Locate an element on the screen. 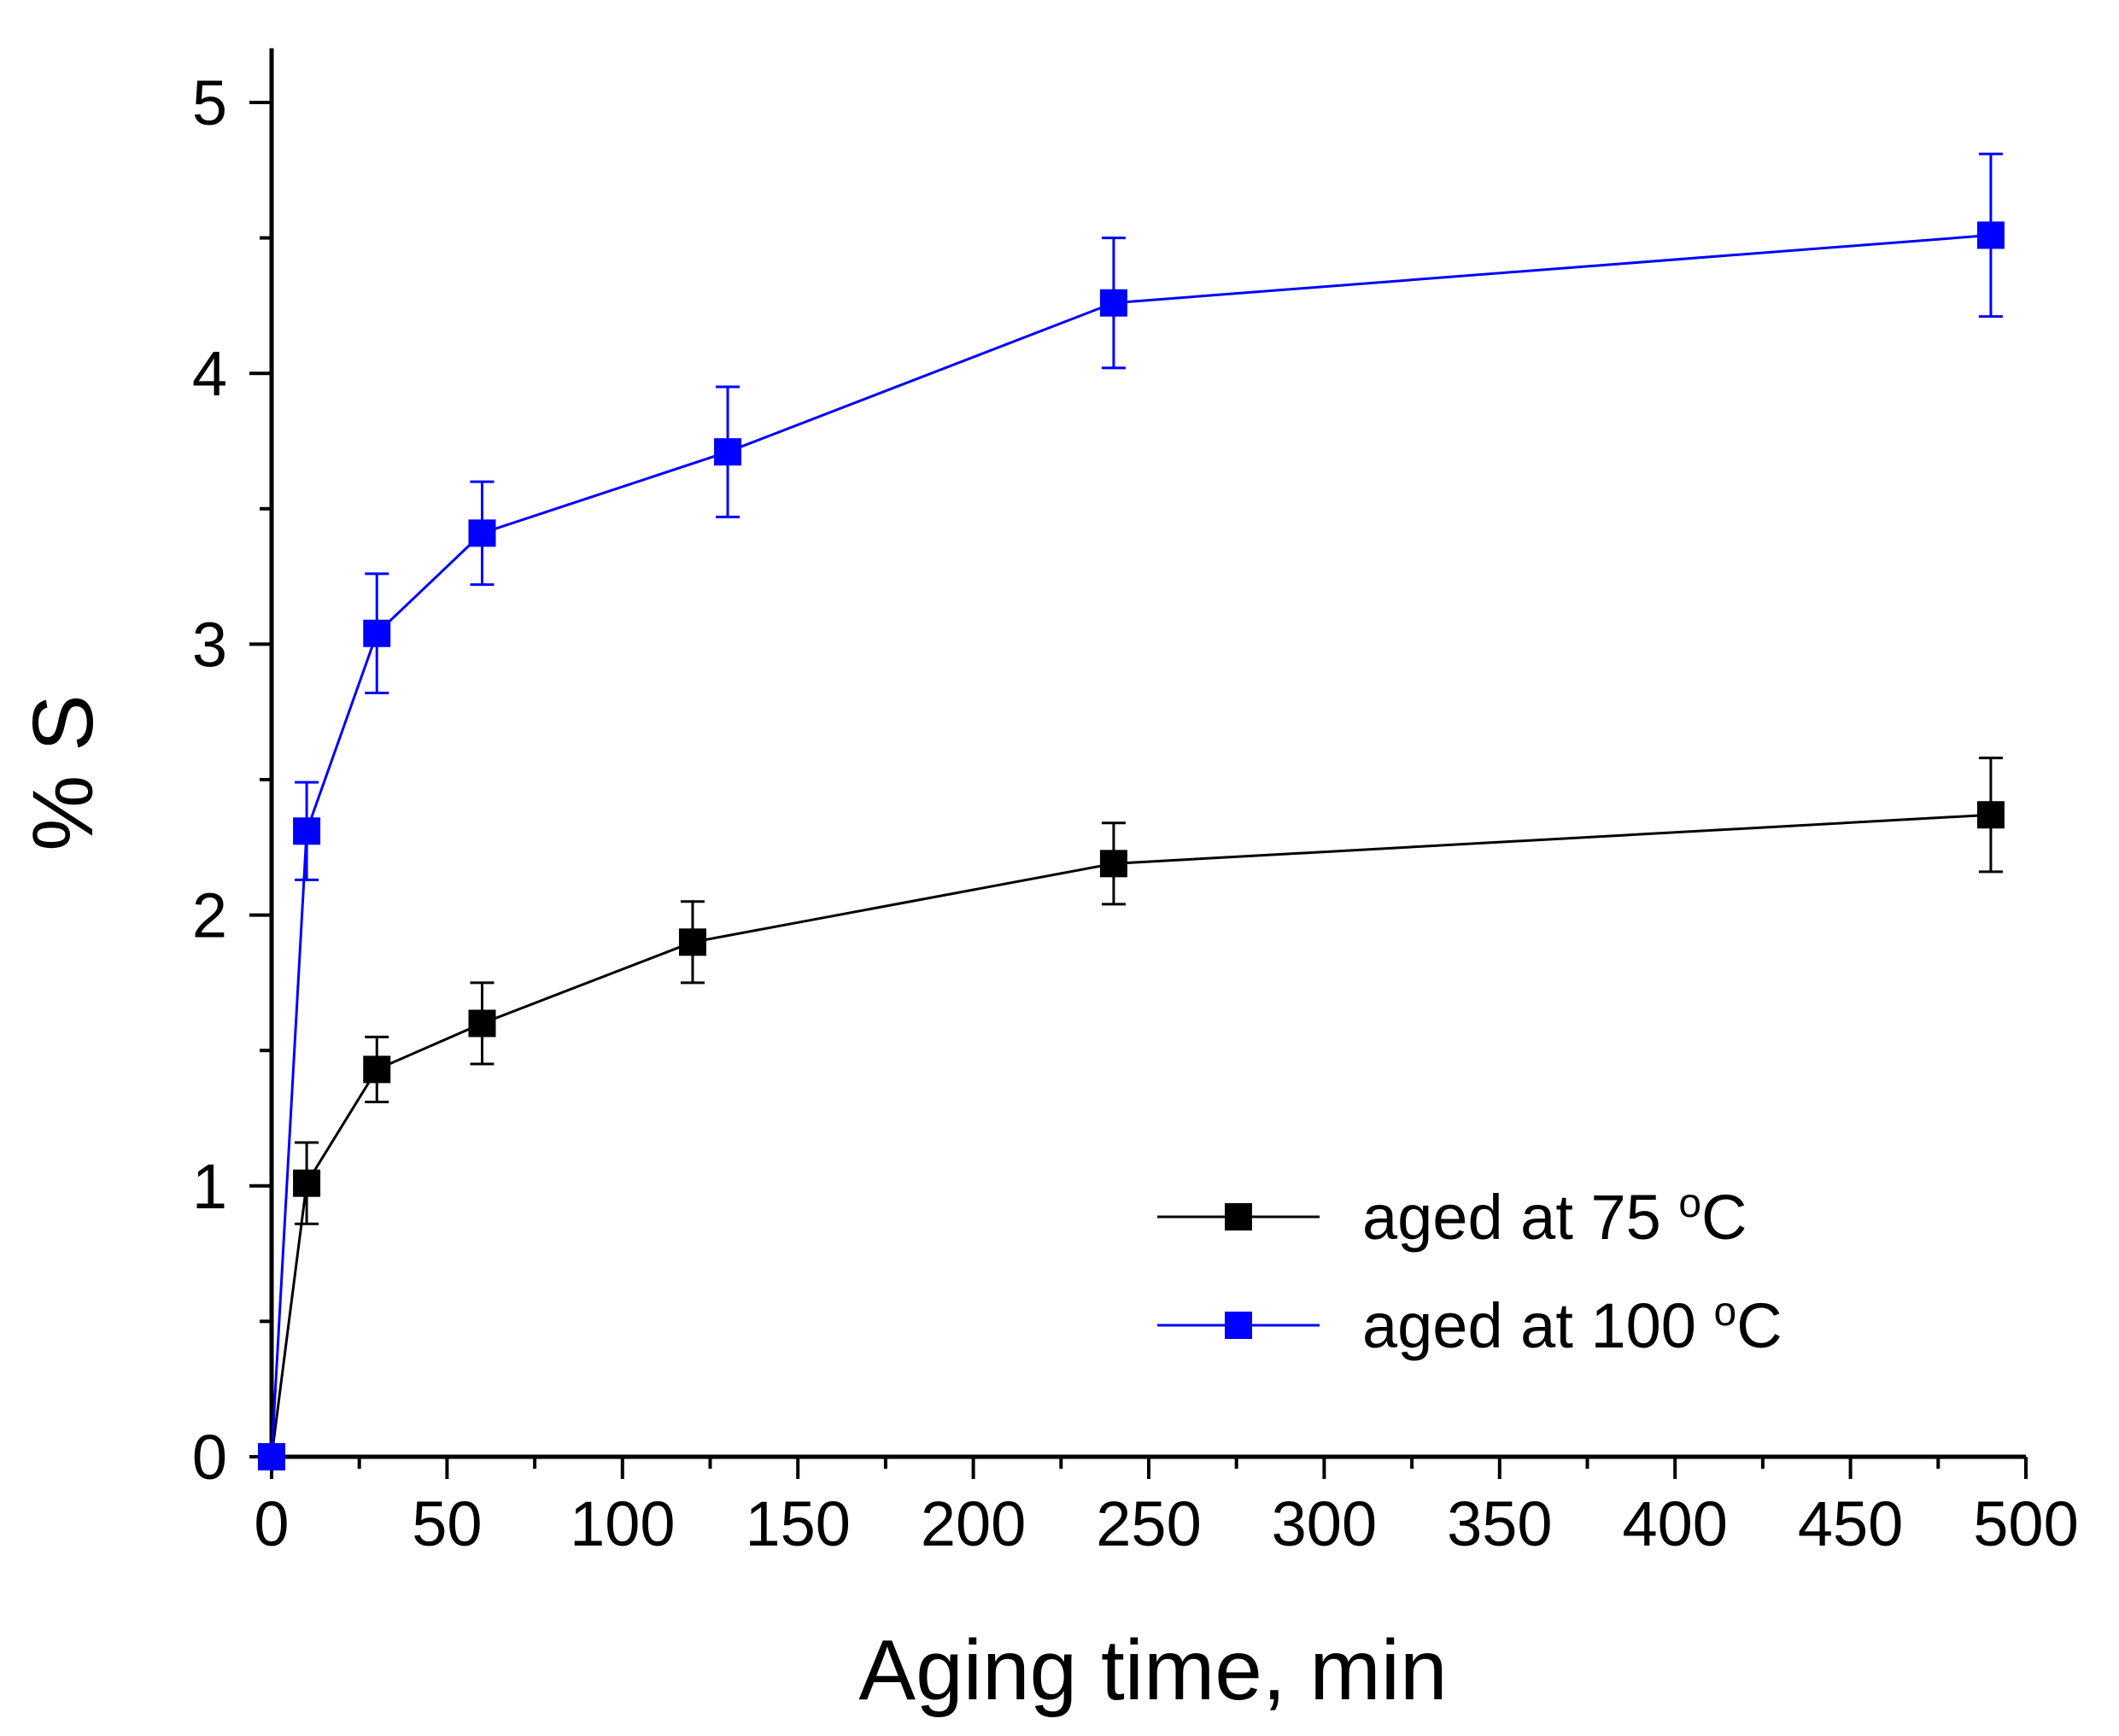  legend-label: aged at 75 oC is located at coordinates (1555, 1217).